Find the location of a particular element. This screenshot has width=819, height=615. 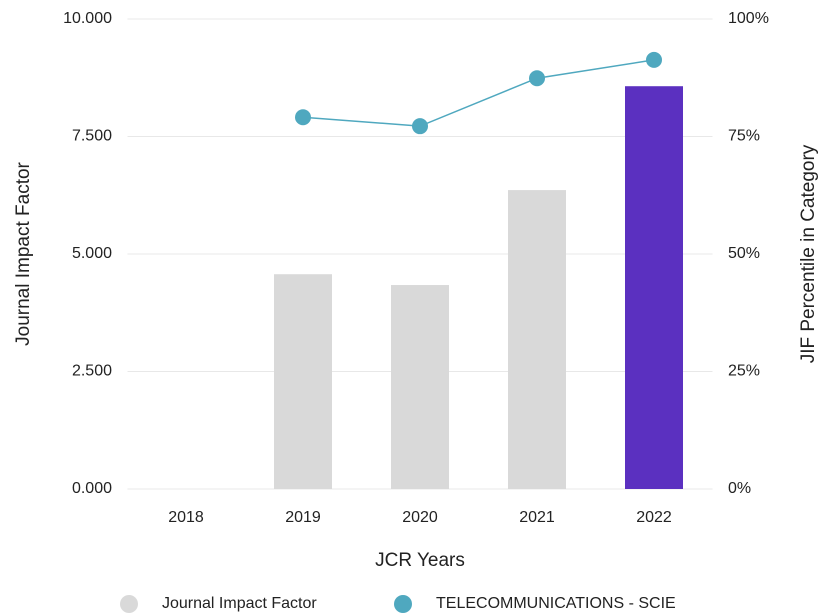

x-axis-title: JCR Years is located at coordinates (420, 560).